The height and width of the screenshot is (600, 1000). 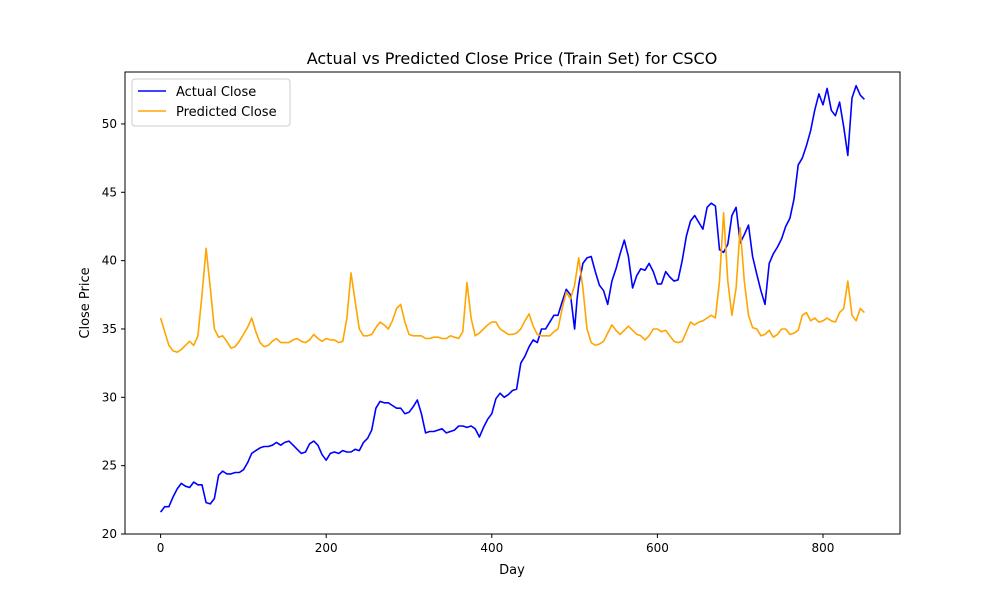 I want to click on x-tick-label: 600, so click(x=657, y=548).